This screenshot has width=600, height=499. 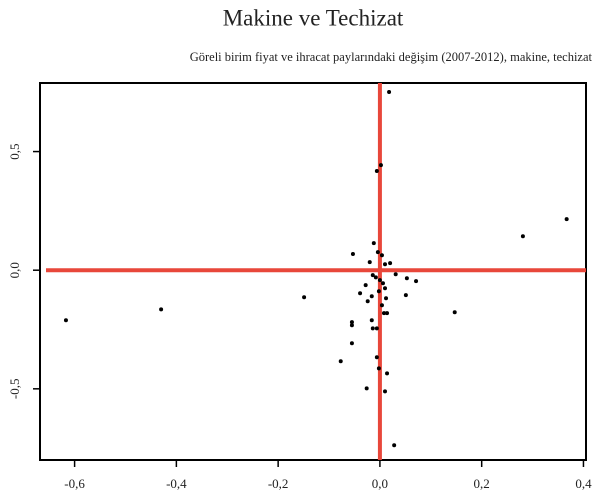 What do you see at coordinates (313, 17) in the screenshot?
I see `chart-title: Makine ve Techizat` at bounding box center [313, 17].